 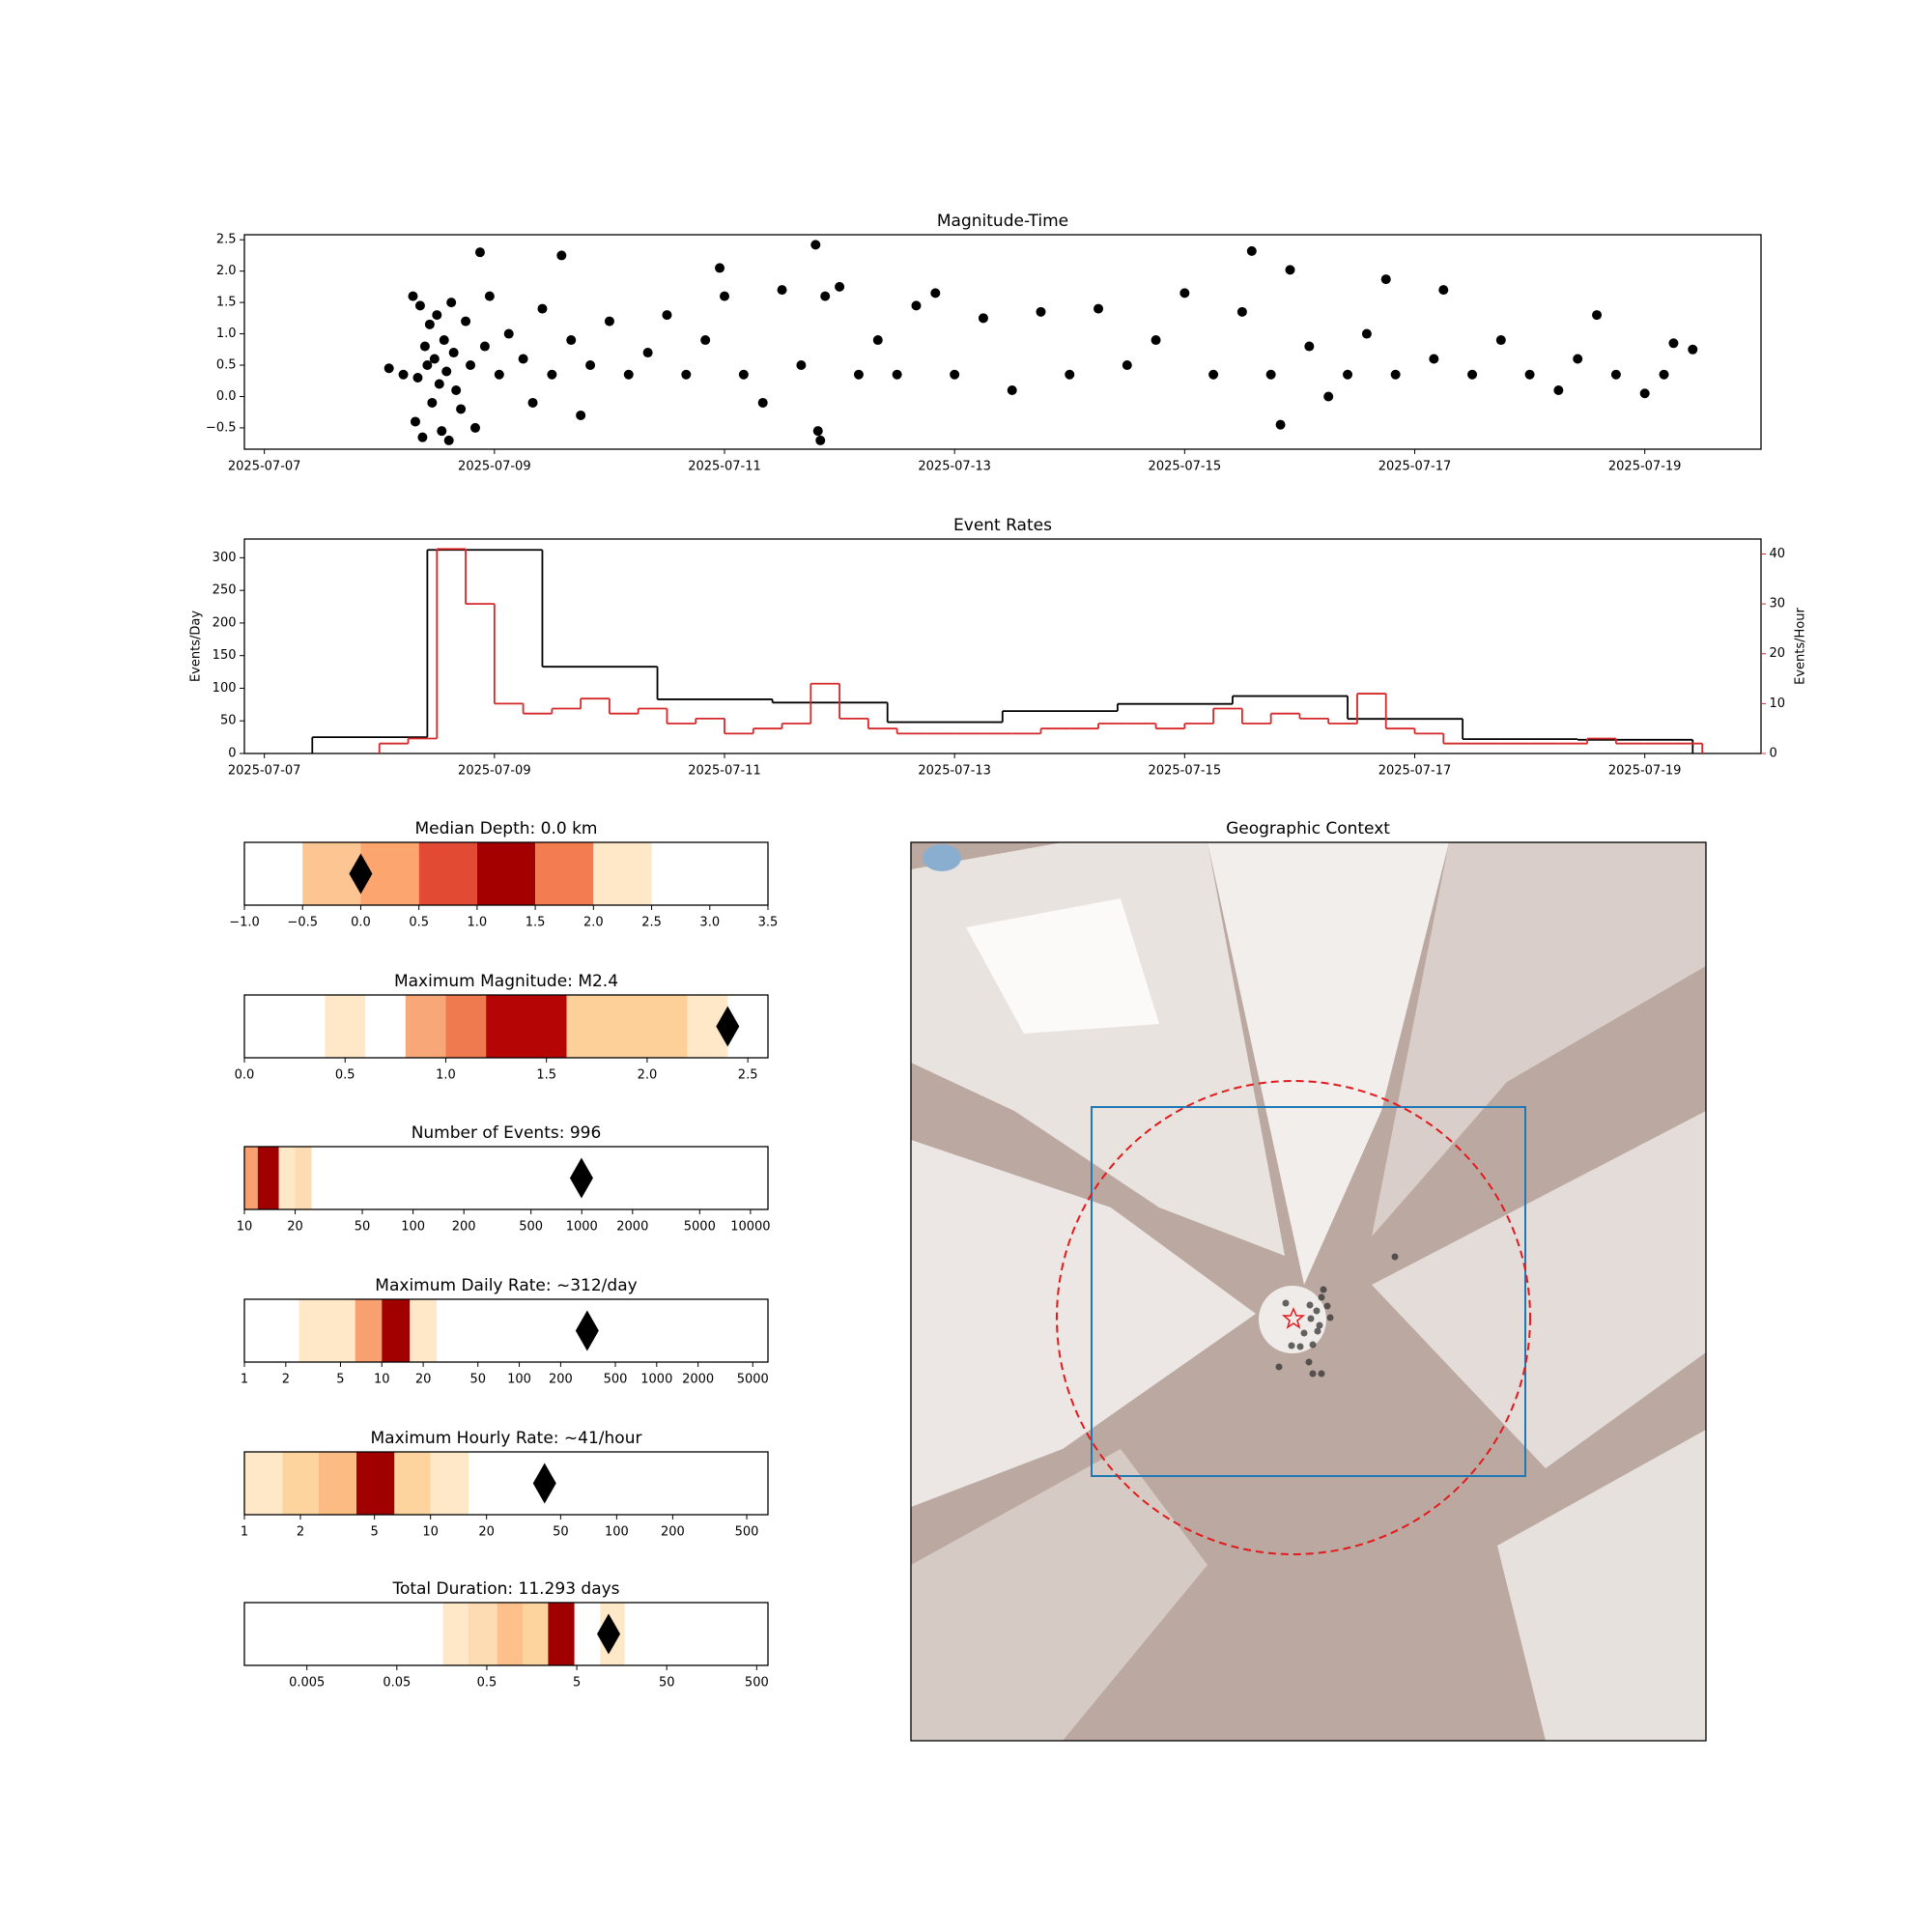 What do you see at coordinates (226, 334) in the screenshot?
I see `y-tick-label: 1.0` at bounding box center [226, 334].